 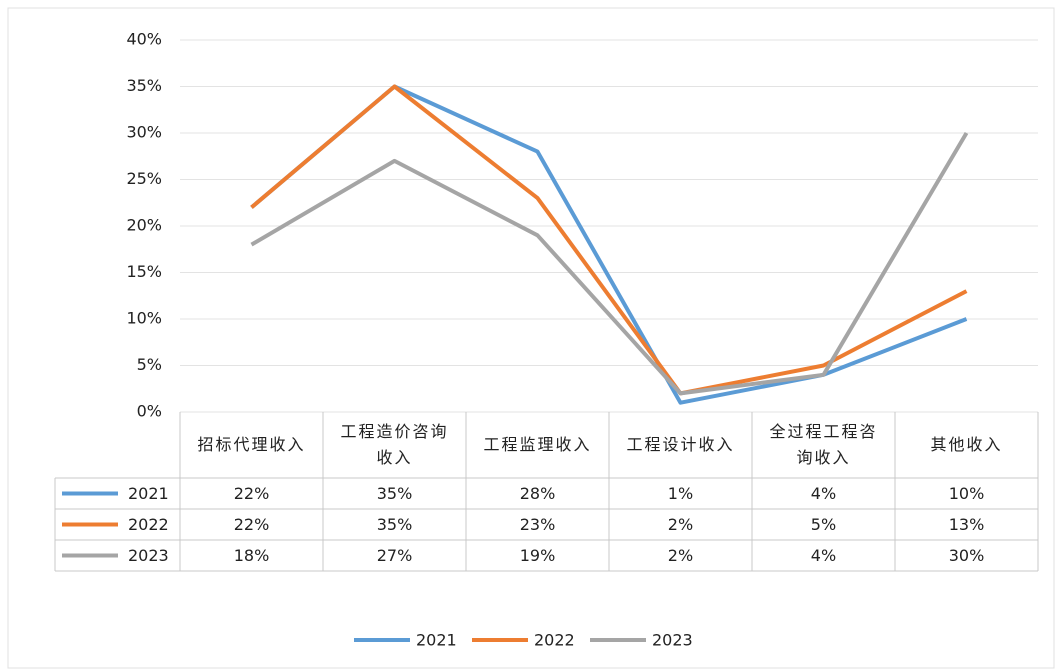 I want to click on y-tick-label: 30%, so click(x=144, y=132).